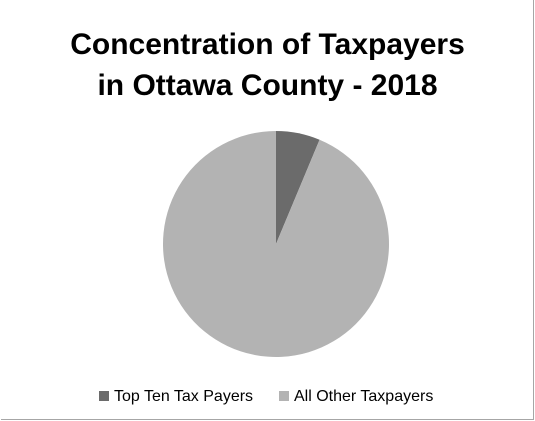  What do you see at coordinates (0, 415) in the screenshot?
I see `frame-corner` at bounding box center [0, 415].